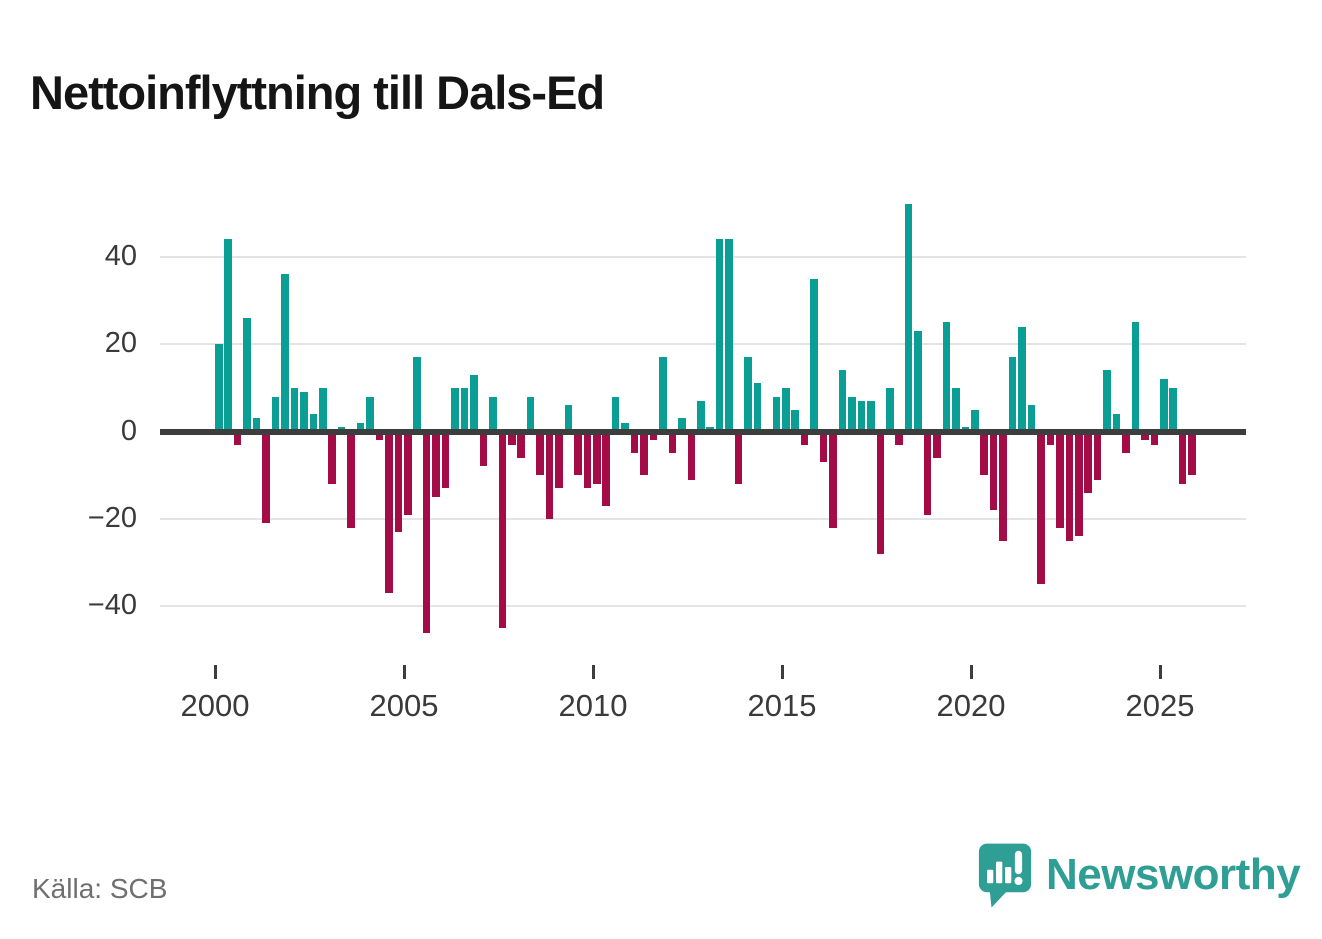 This screenshot has height=939, width=1322. I want to click on bar-2019Q1, so click(937, 444).